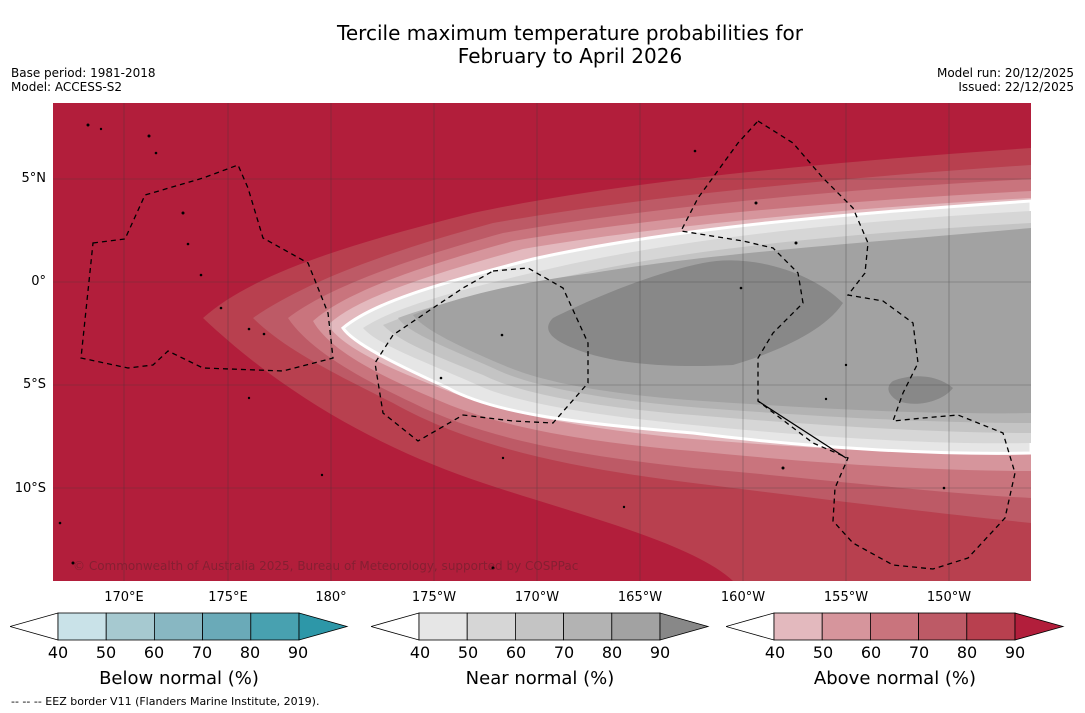 This screenshot has width=1085, height=713. Describe the element at coordinates (228, 597) in the screenshot. I see `lon-label-175e: 175°E` at that location.